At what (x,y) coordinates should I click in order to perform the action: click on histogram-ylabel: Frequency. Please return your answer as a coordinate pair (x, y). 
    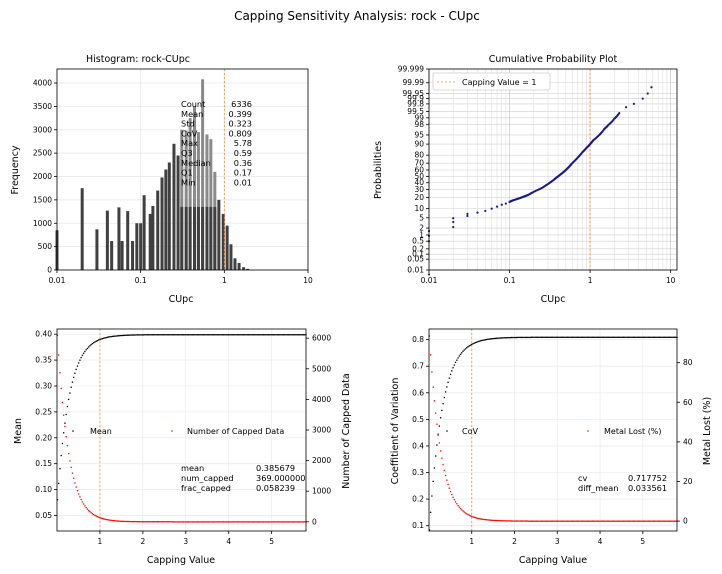
    Looking at the image, I should click on (15, 169).